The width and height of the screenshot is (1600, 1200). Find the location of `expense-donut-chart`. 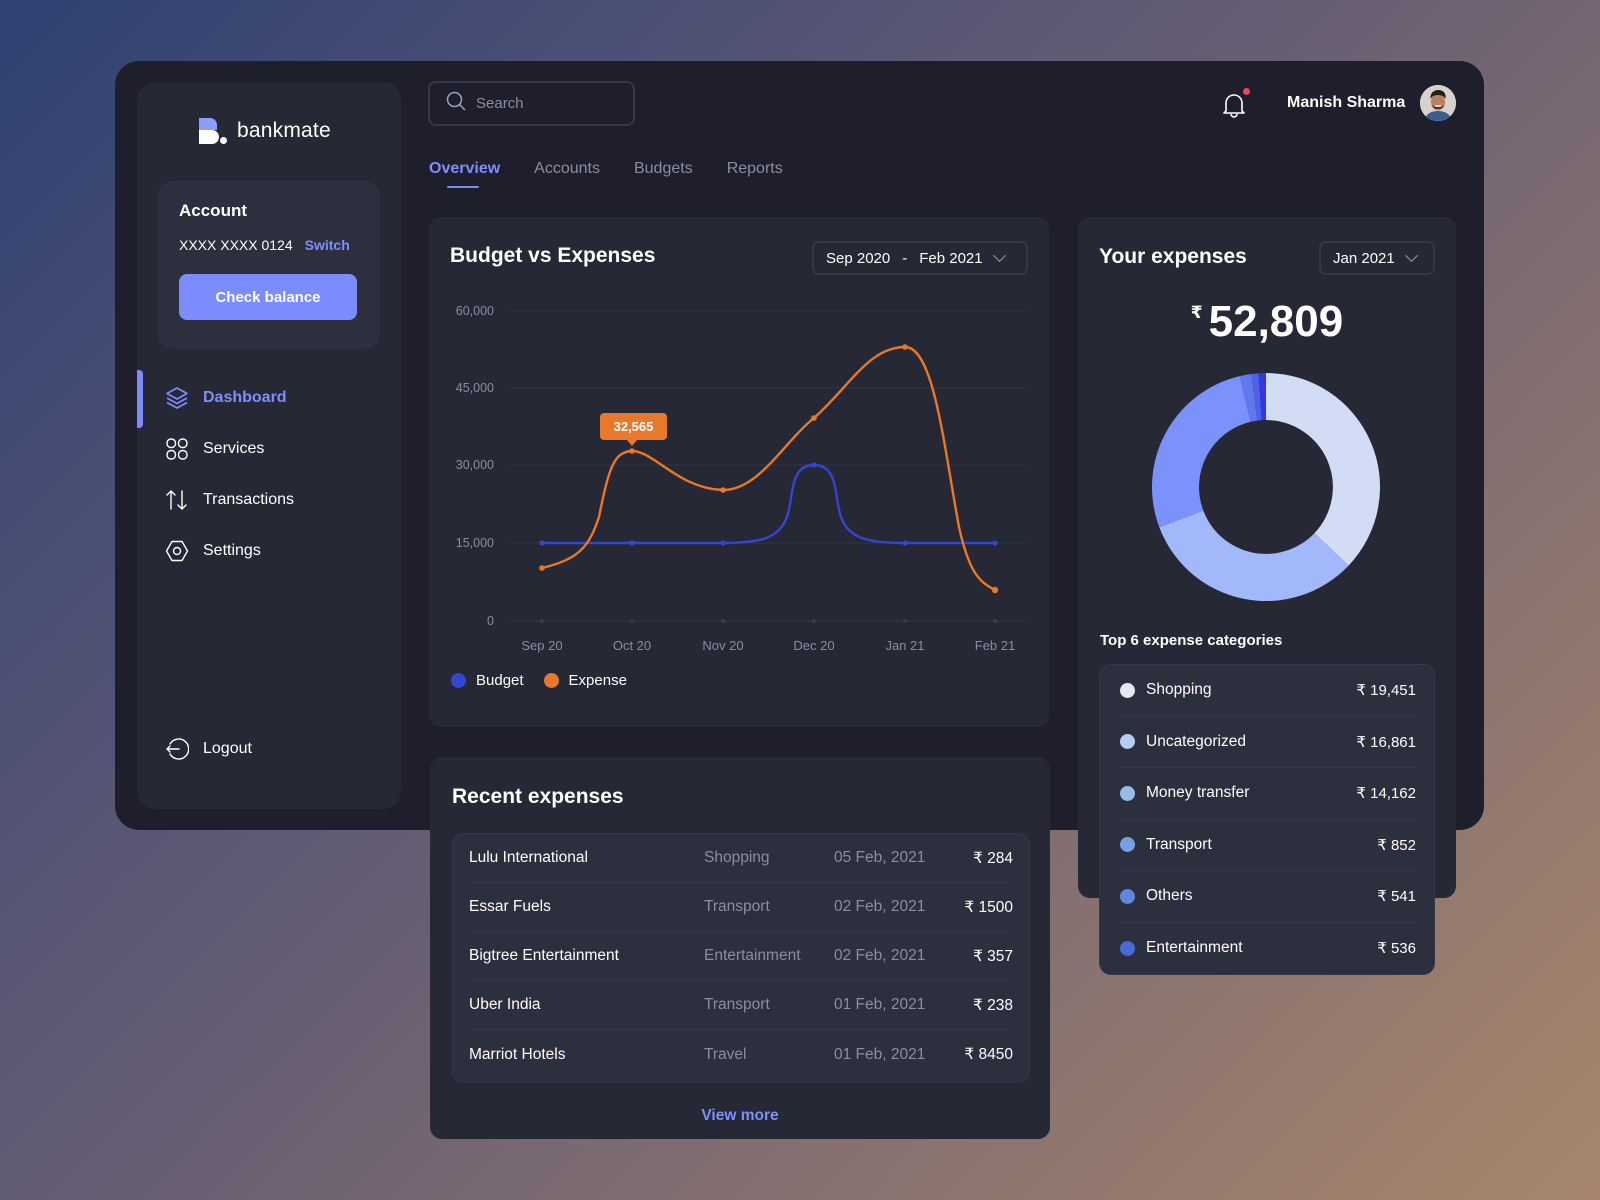

expense-donut-chart is located at coordinates (1266, 487).